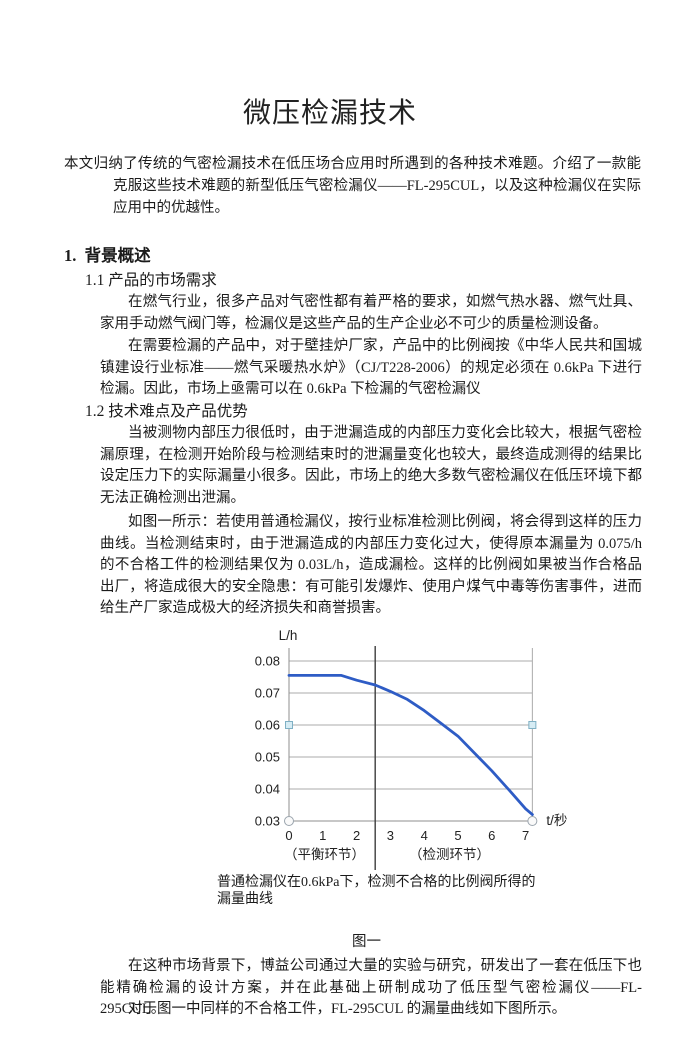 The image size is (700, 1045). Describe the element at coordinates (457, 835) in the screenshot. I see `x-tick-label: 5` at that location.